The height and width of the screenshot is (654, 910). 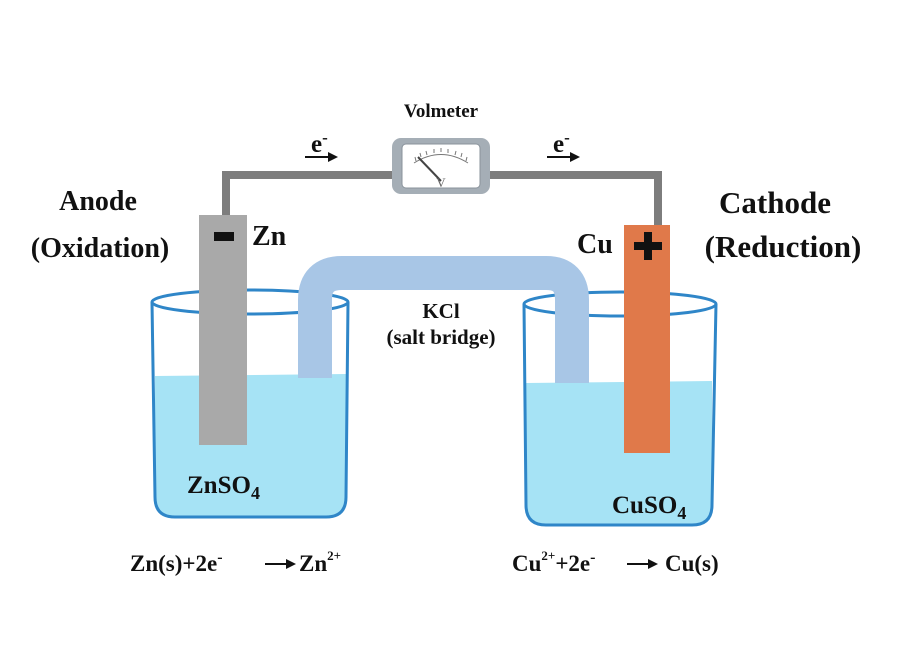 I want to click on anode-metal-label: Zn, so click(x=269, y=236).